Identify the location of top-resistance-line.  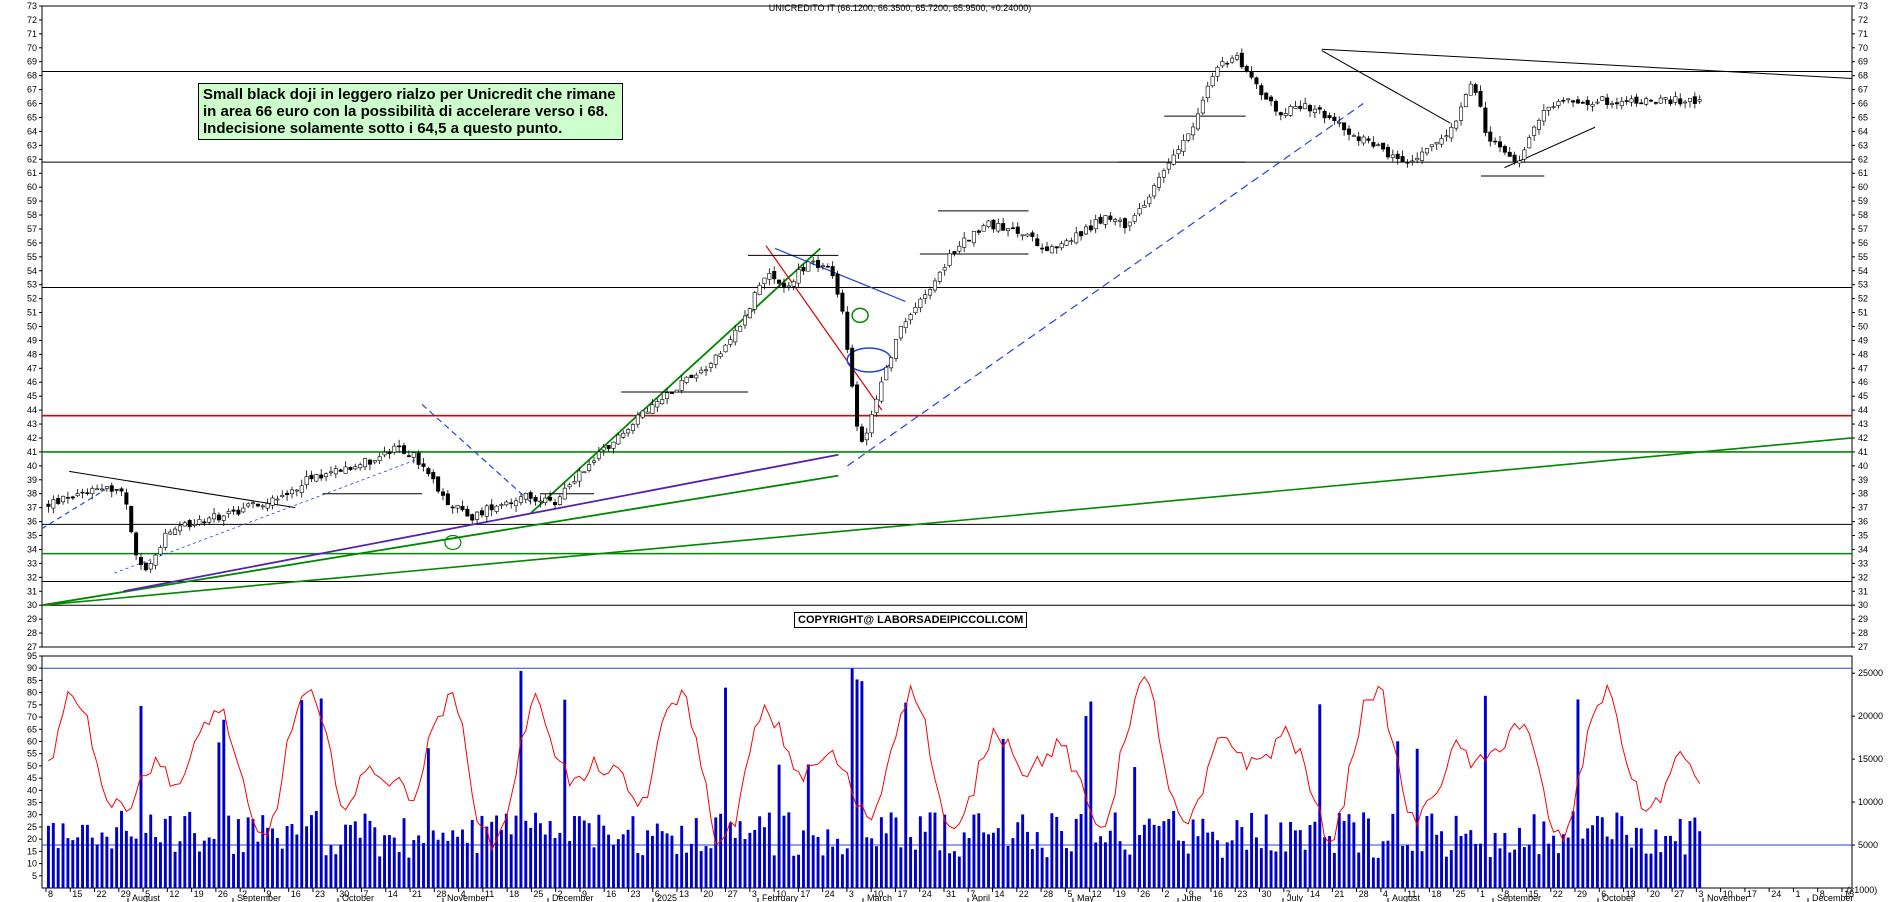
(1587, 63).